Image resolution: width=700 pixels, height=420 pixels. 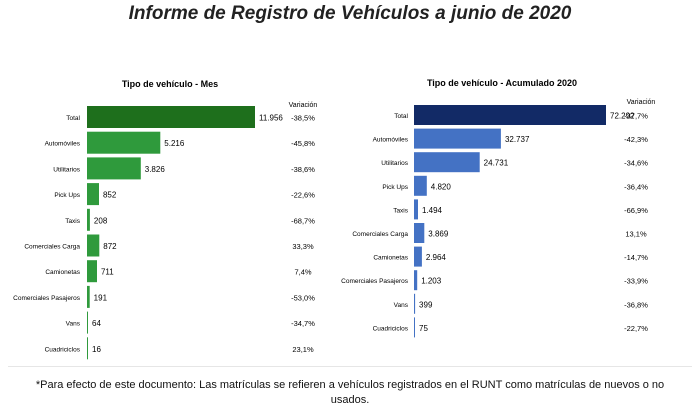 I want to click on mes-category-label: Pick Ups, so click(x=67, y=195).